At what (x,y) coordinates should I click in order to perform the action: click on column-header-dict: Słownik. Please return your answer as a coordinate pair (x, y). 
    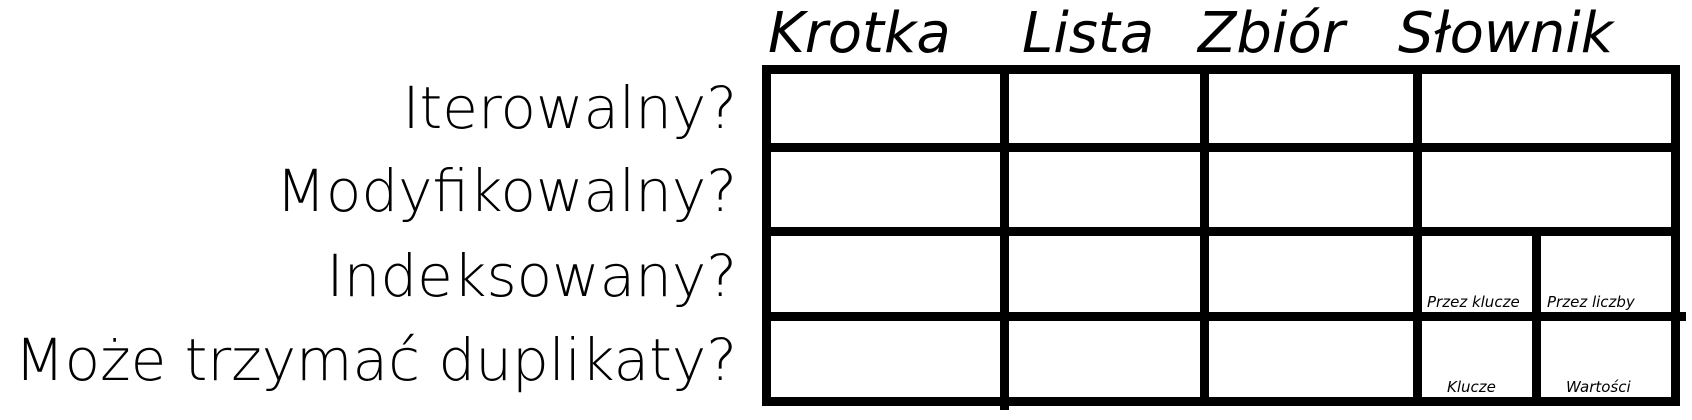
    Looking at the image, I should click on (1505, 34).